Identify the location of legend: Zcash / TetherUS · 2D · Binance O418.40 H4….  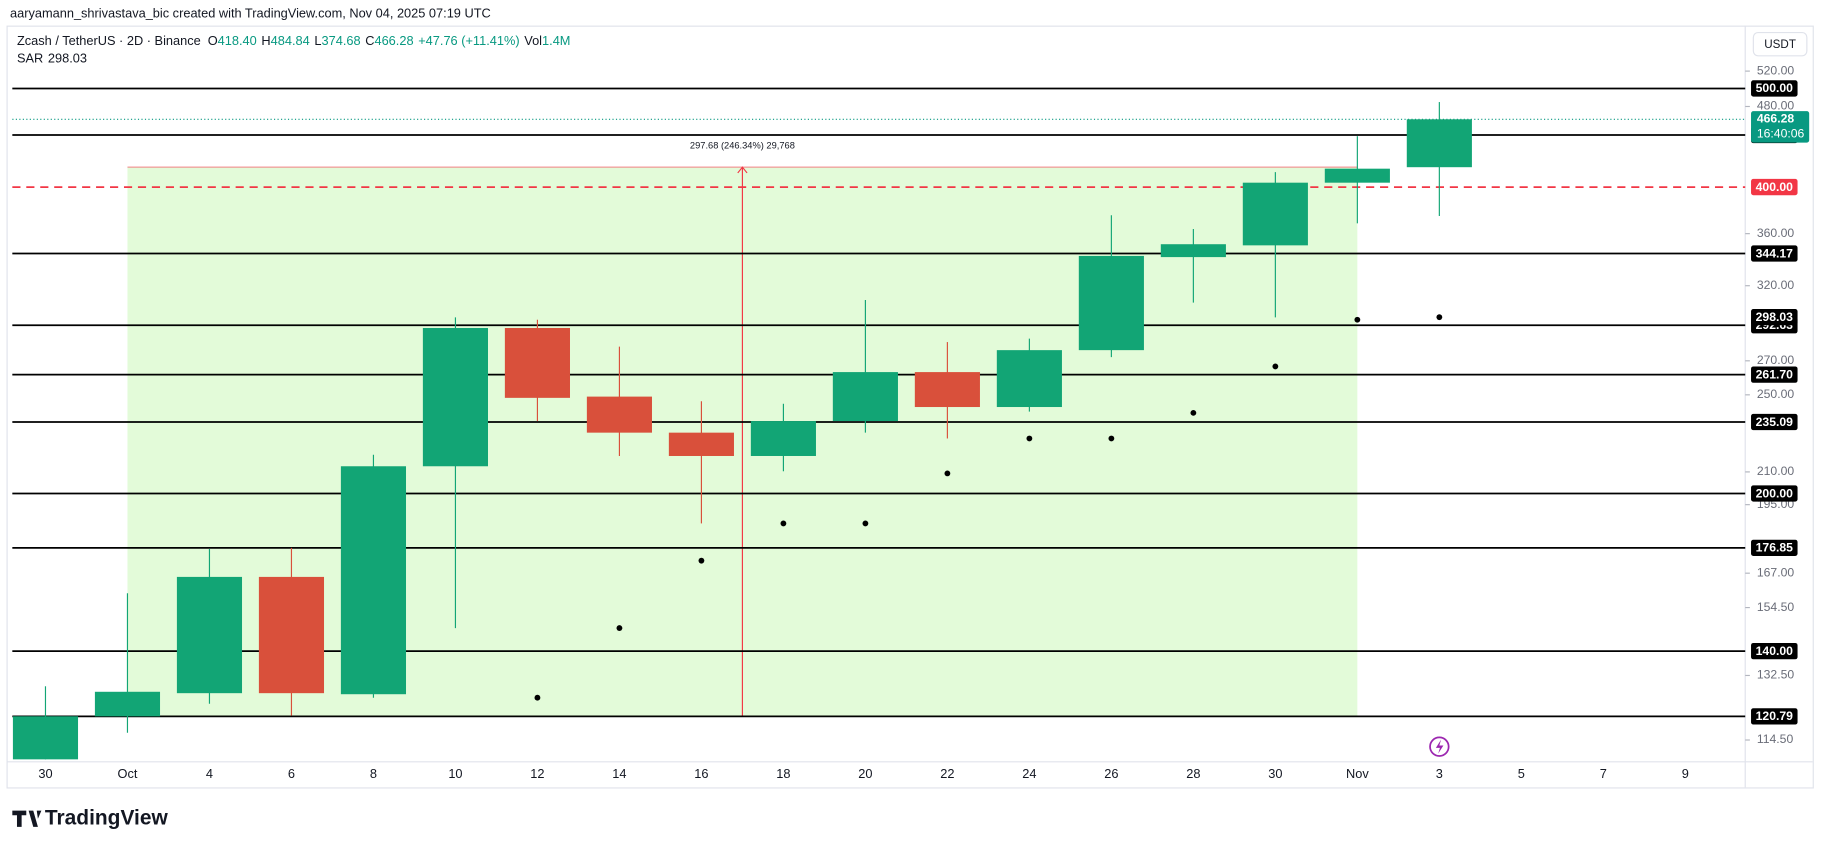
(293, 40).